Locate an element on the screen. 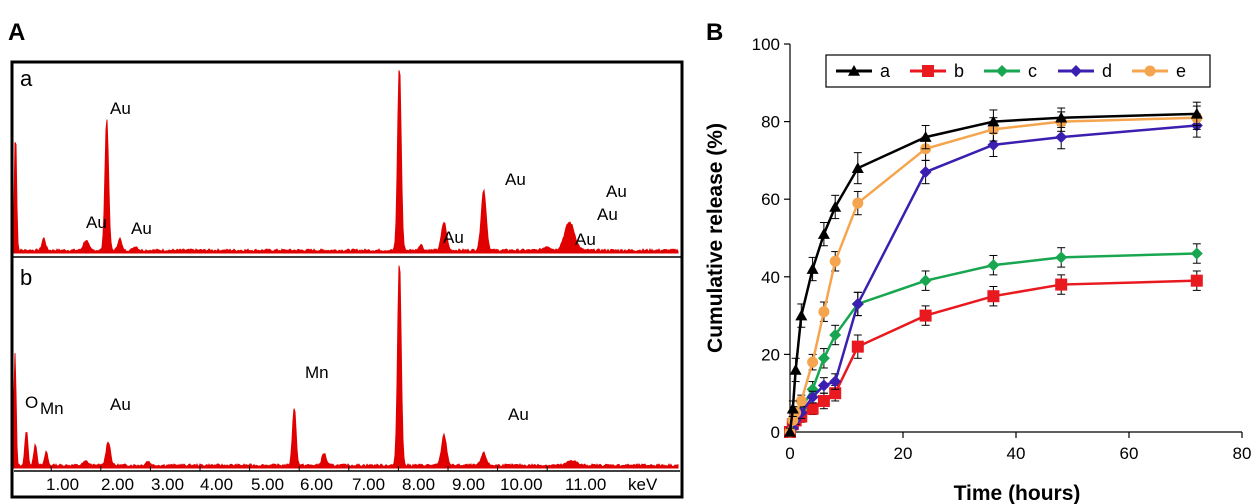 Image resolution: width=1256 pixels, height=504 pixels. legend-marker-b is located at coordinates (928, 71).